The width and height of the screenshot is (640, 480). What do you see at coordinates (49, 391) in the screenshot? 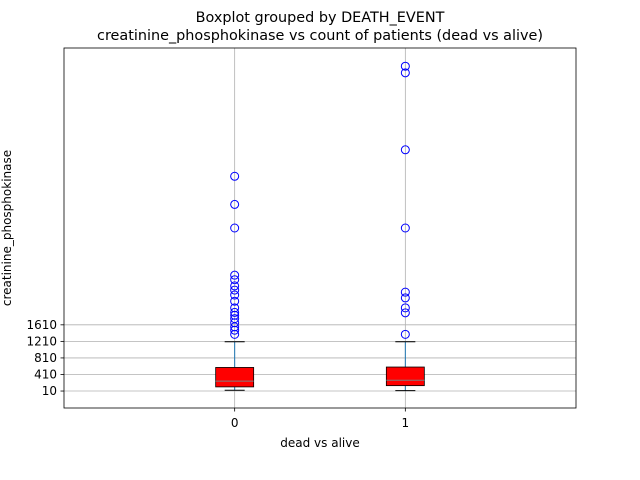
I see `y-tick-label: 10` at bounding box center [49, 391].